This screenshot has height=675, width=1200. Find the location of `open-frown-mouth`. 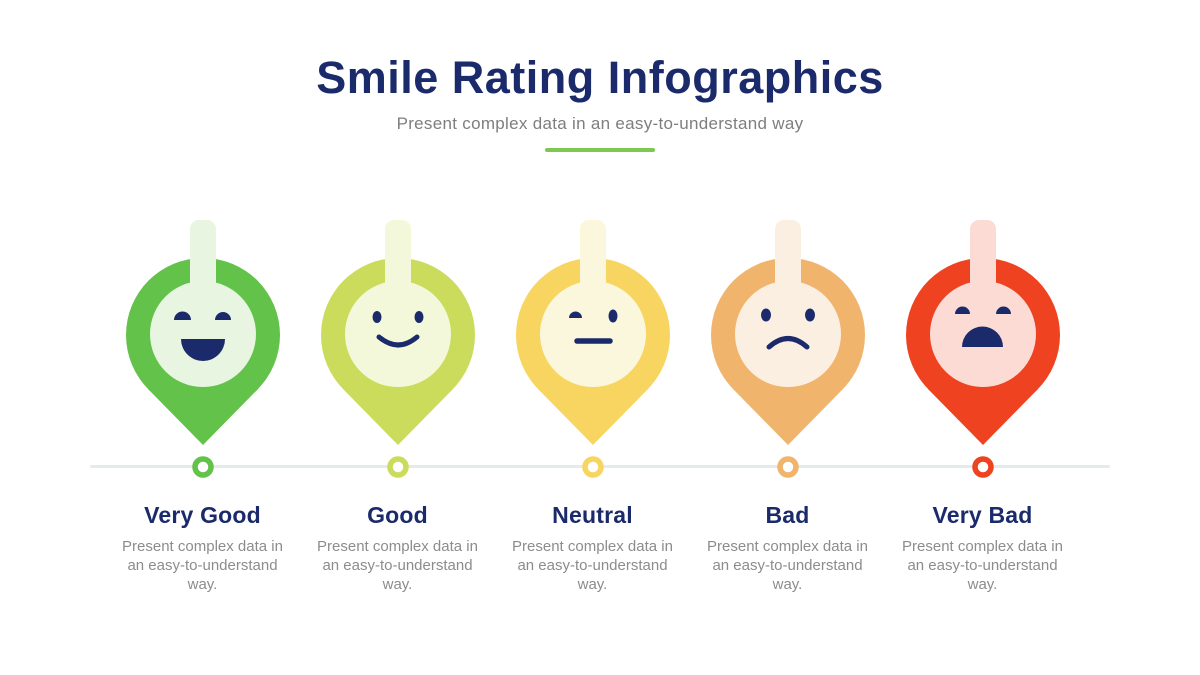

open-frown-mouth is located at coordinates (982, 336).